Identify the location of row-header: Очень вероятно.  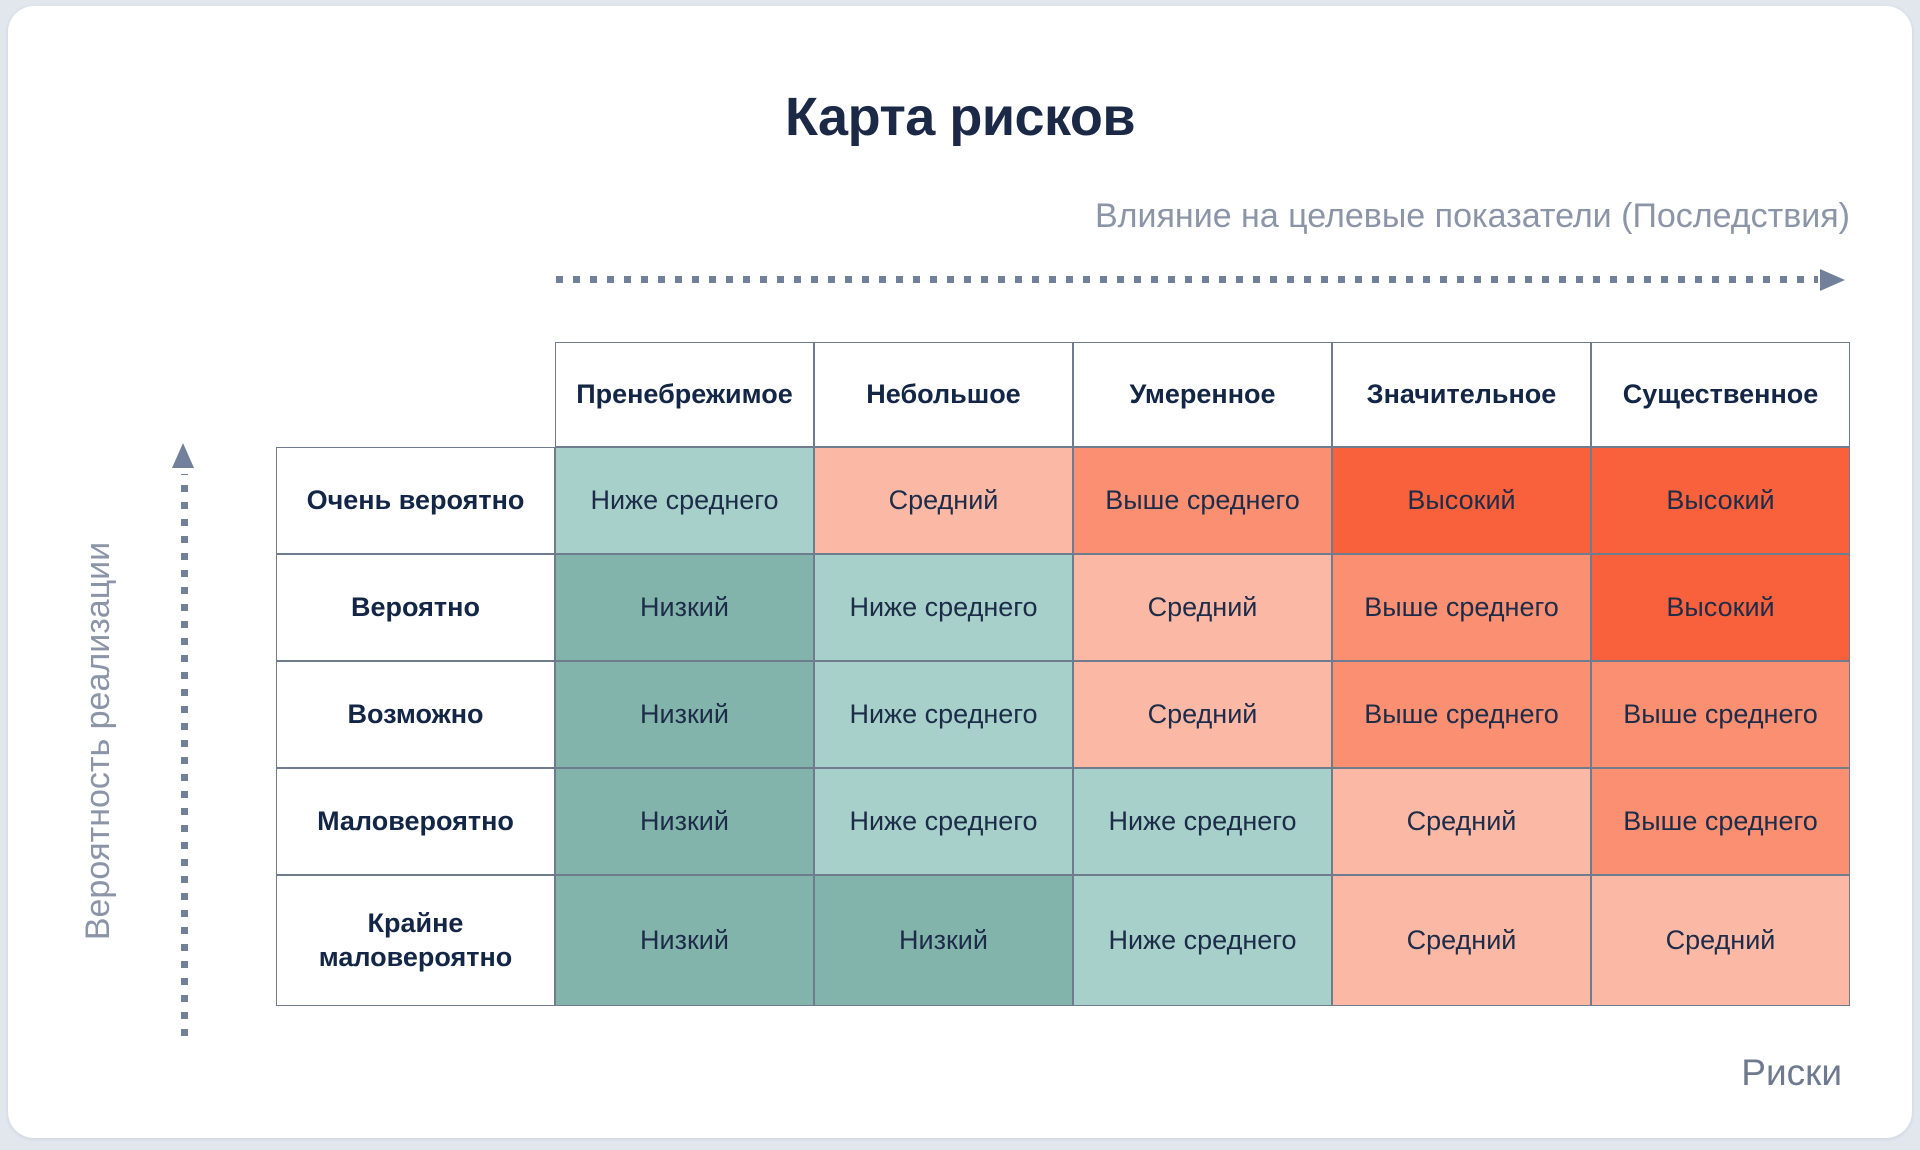
(415, 500).